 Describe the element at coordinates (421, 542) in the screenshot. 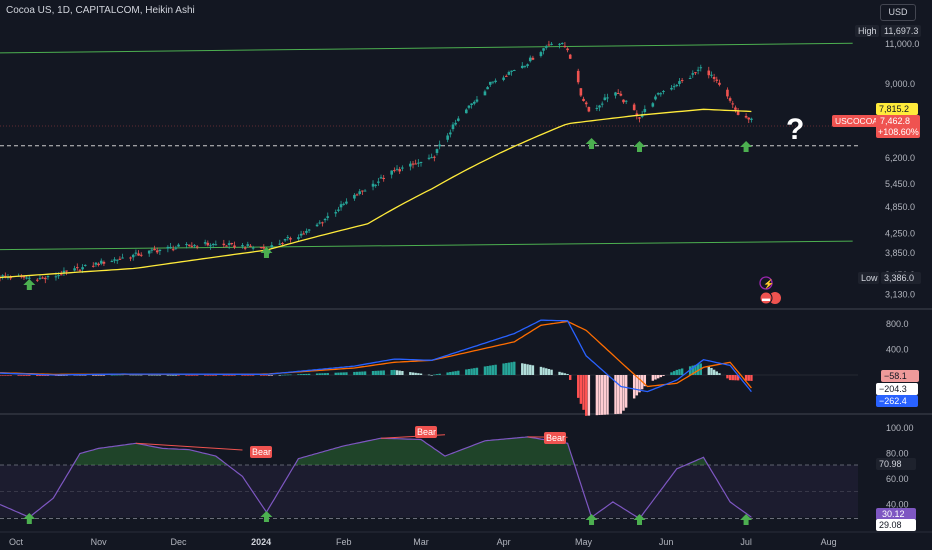

I see `time-tick-label: Mar` at that location.